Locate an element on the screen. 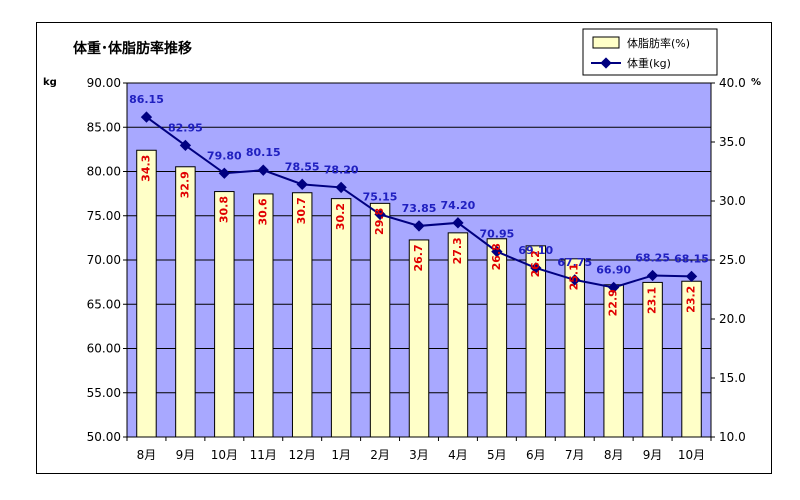 The width and height of the screenshot is (800, 500). y-left-unit: kg is located at coordinates (50, 82).